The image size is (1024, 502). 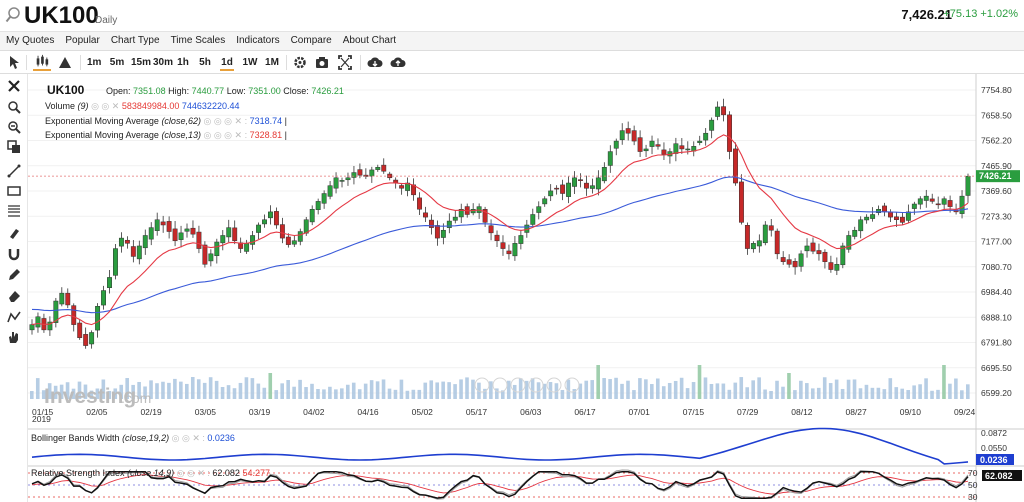 What do you see at coordinates (482, 385) in the screenshot?
I see `nav-first-icon` at bounding box center [482, 385].